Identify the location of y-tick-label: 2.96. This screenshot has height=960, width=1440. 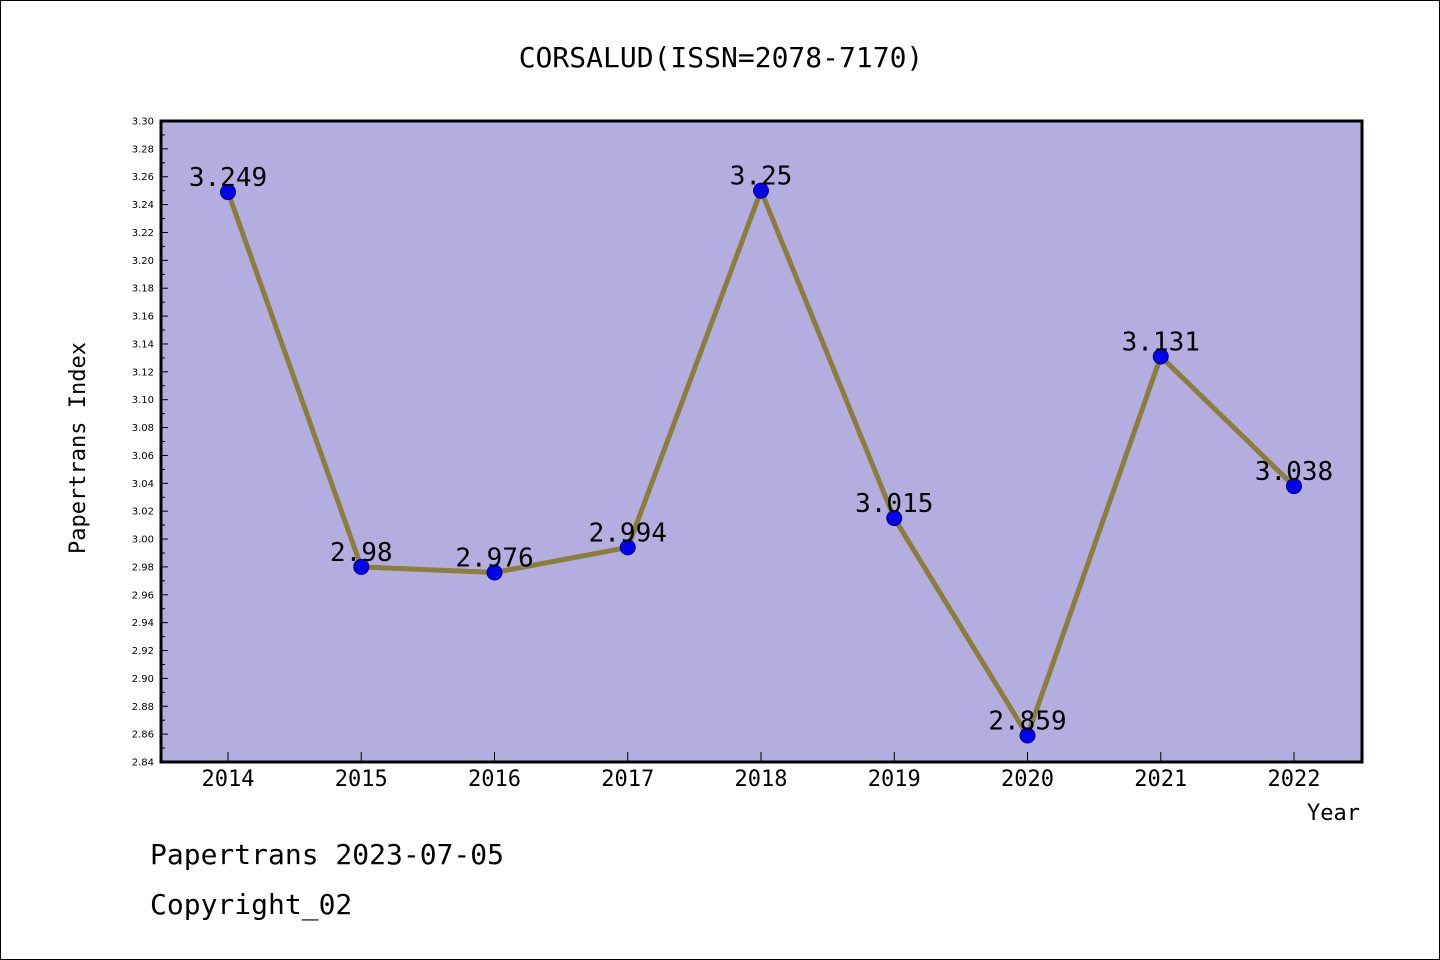
(143, 595).